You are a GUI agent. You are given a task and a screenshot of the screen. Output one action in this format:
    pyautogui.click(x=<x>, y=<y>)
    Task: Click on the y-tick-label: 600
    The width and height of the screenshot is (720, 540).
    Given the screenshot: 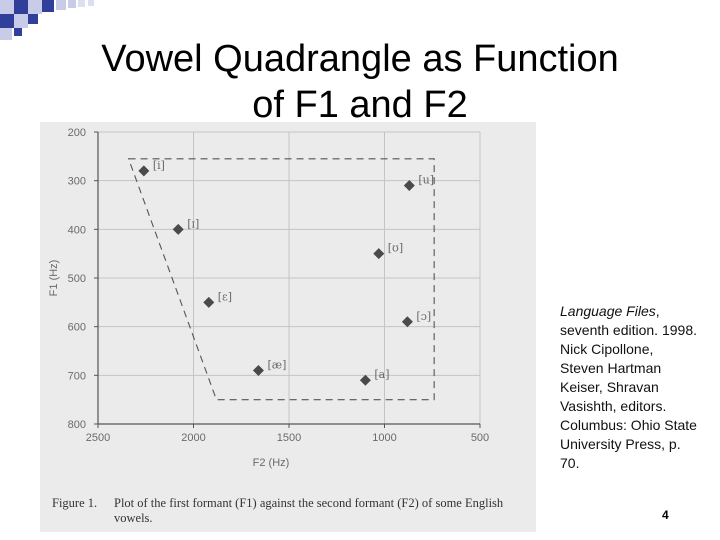 What is the action you would take?
    pyautogui.click(x=77, y=328)
    